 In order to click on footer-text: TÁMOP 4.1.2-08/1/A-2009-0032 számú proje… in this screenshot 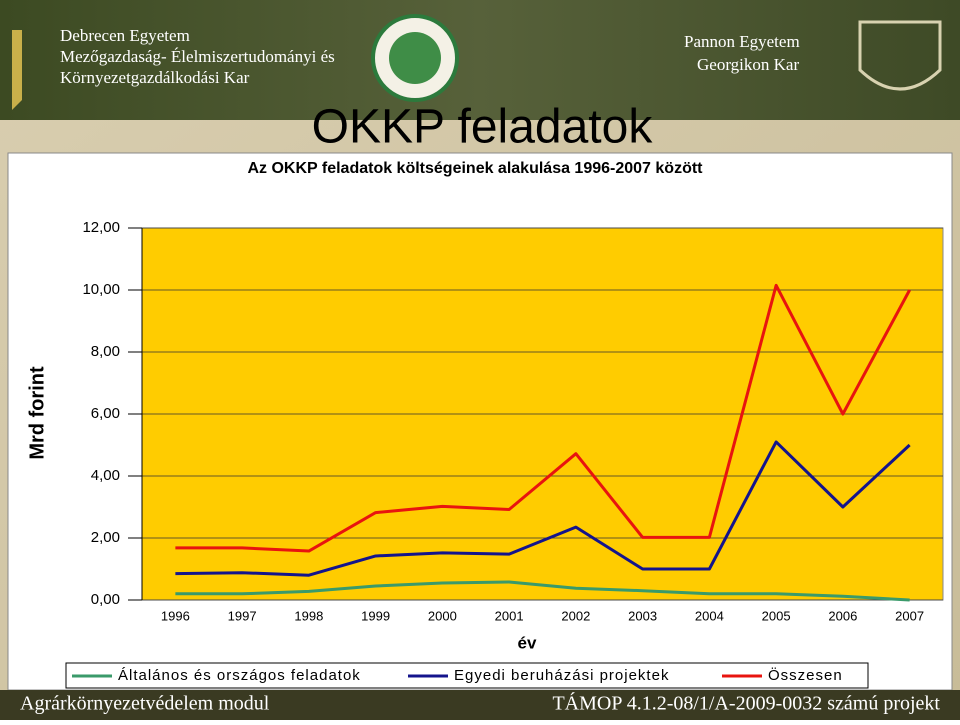, I will do `click(746, 703)`.